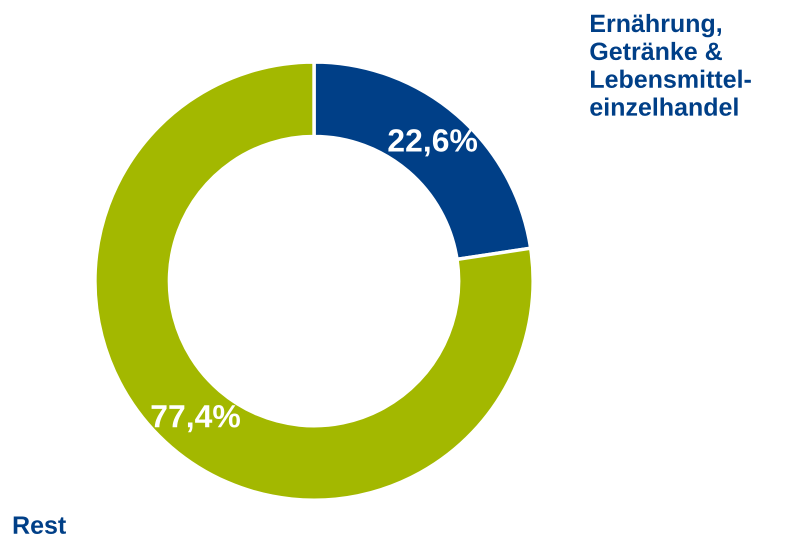 This screenshot has width=804, height=555. What do you see at coordinates (40, 525) in the screenshot?
I see `slice-label: Rest` at bounding box center [40, 525].